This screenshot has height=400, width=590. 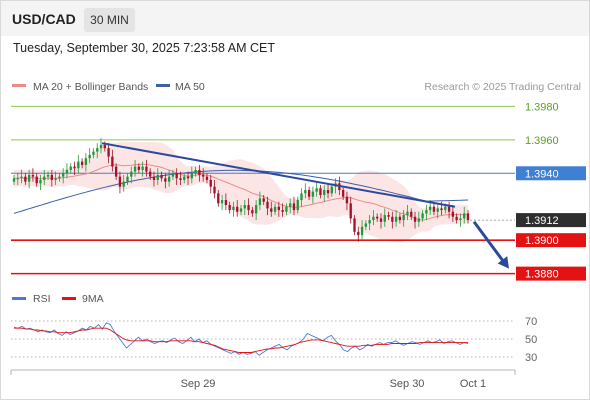 I want to click on credit-text: Research © 2025 Trading Central, so click(x=502, y=87).